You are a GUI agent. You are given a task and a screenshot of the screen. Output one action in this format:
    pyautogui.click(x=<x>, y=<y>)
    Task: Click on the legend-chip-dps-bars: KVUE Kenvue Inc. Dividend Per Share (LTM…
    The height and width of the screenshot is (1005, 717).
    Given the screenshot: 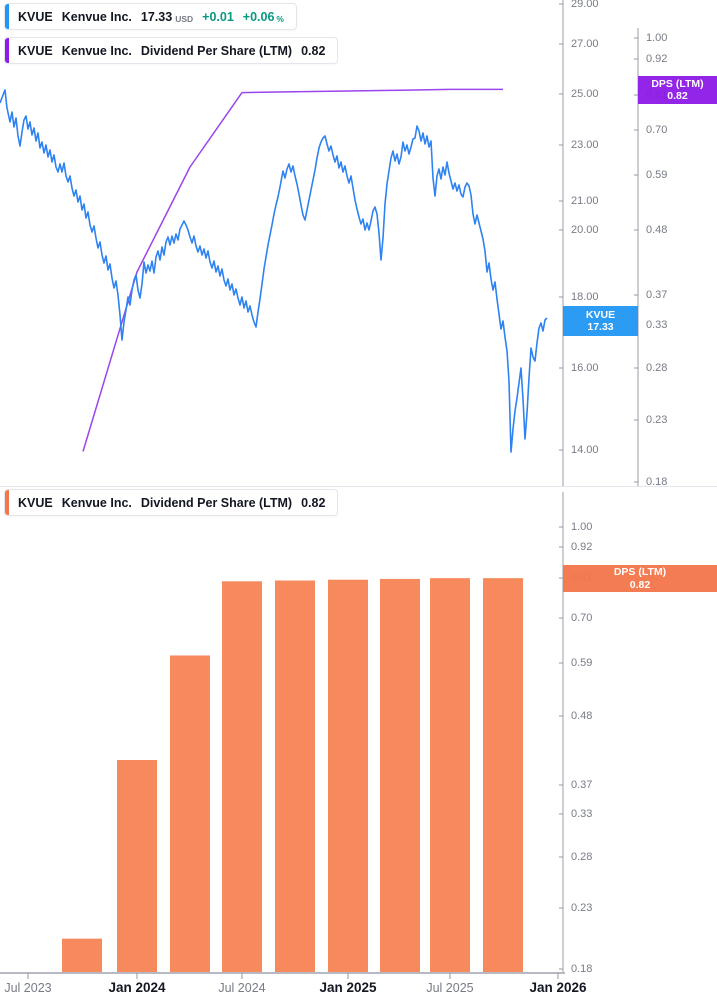 What is the action you would take?
    pyautogui.click(x=171, y=502)
    